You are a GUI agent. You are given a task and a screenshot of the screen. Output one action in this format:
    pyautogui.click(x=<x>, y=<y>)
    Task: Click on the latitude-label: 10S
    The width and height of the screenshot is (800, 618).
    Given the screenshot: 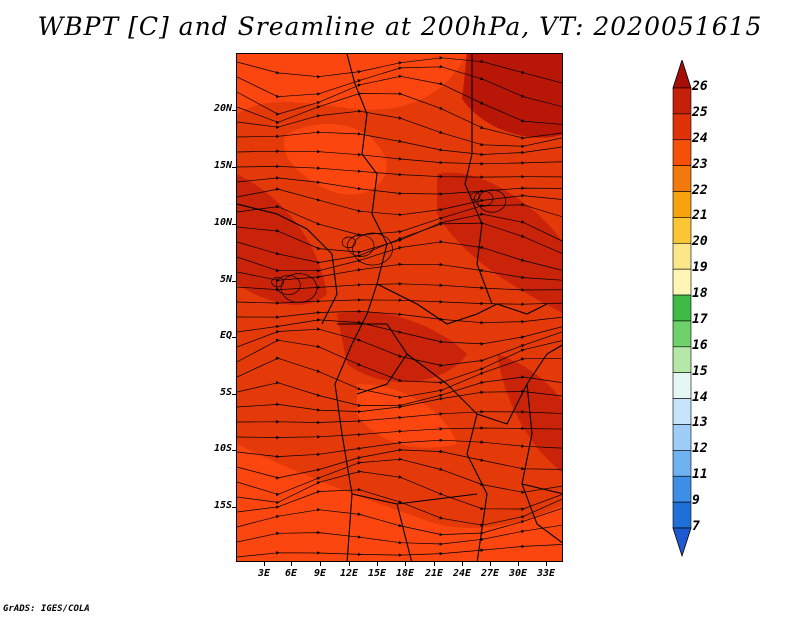 What is the action you would take?
    pyautogui.click(x=222, y=448)
    